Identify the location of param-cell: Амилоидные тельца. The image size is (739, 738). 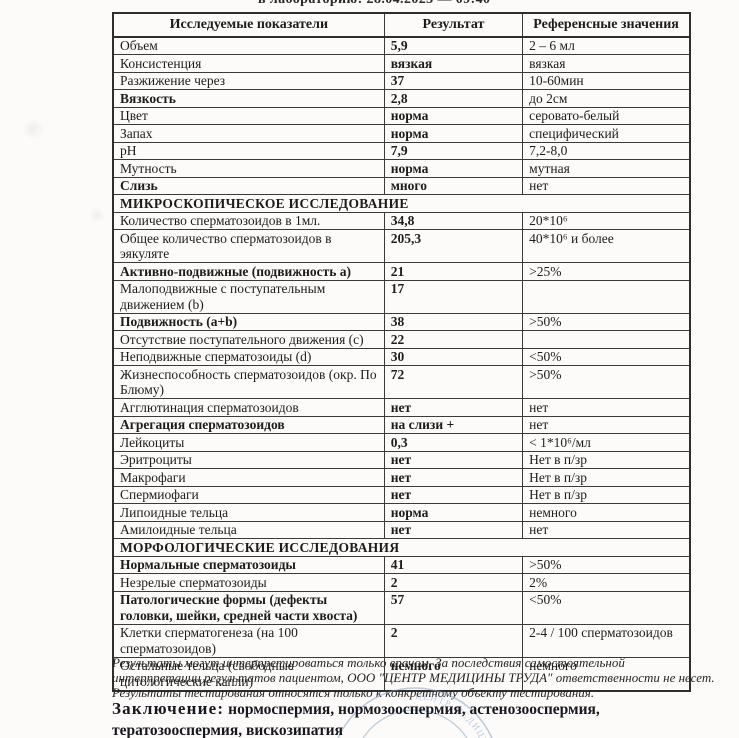
(248, 529).